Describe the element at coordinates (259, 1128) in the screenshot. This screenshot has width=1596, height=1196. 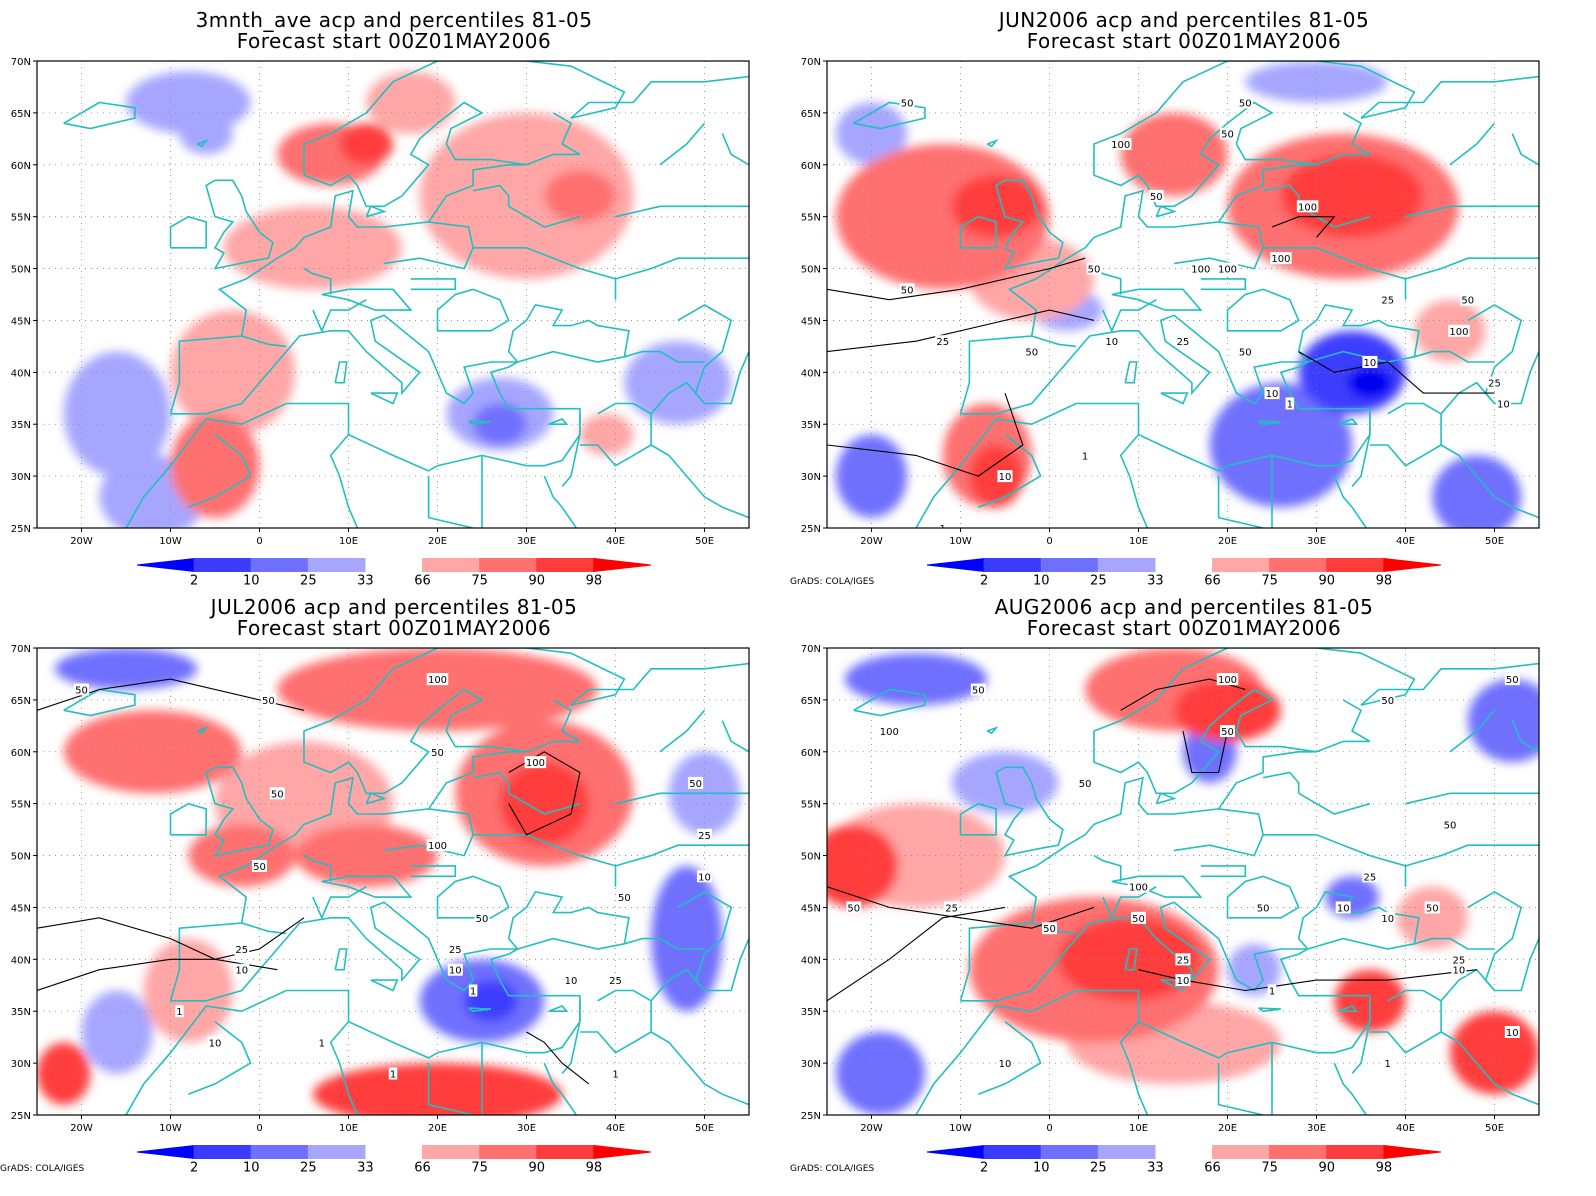
I see `lon-tick-label: 0` at that location.